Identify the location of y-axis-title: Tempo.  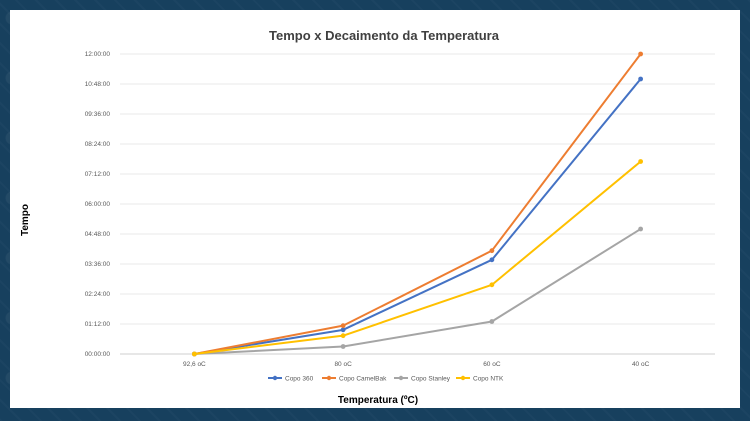
(25, 220).